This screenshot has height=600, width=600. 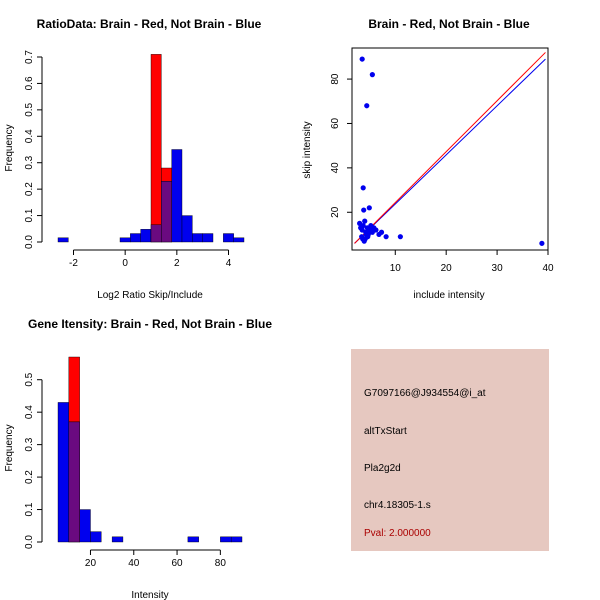 What do you see at coordinates (397, 505) in the screenshot?
I see `chromosome-location: chr4.18305-1.s` at bounding box center [397, 505].